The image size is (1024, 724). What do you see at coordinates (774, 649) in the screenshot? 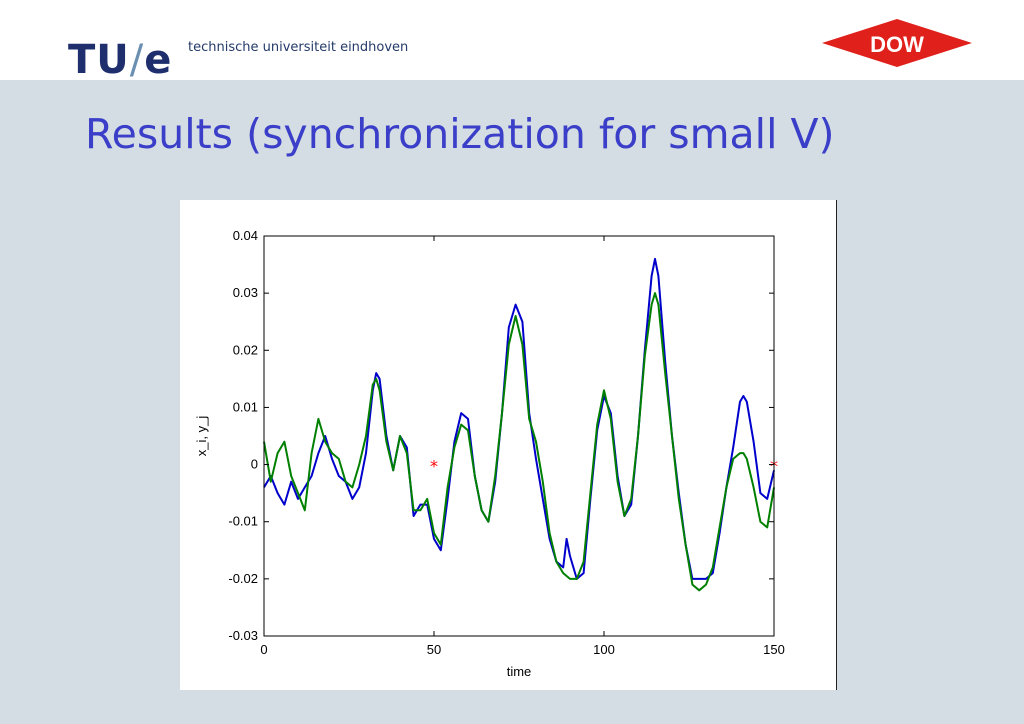
I see `x-tick-label: 150` at bounding box center [774, 649].